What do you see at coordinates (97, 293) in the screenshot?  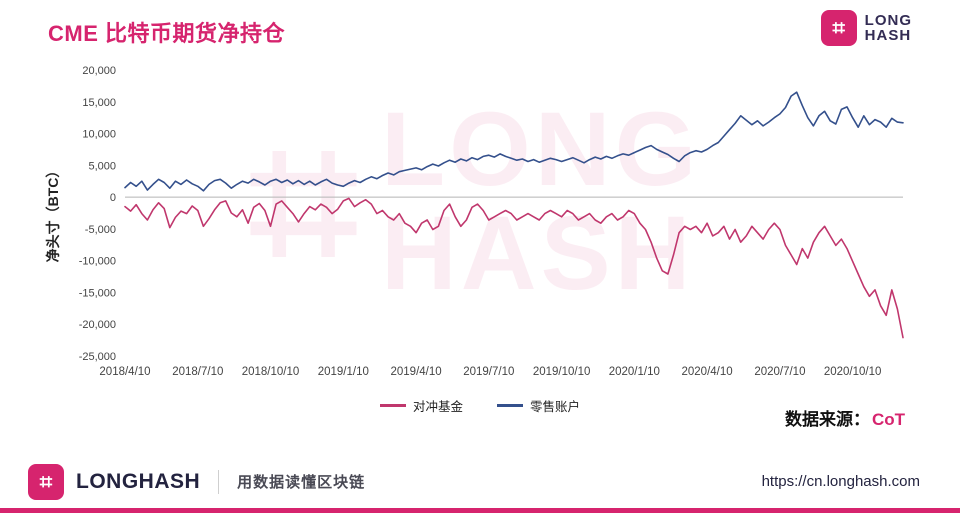 I see `svg-text: -15,000` at bounding box center [97, 293].